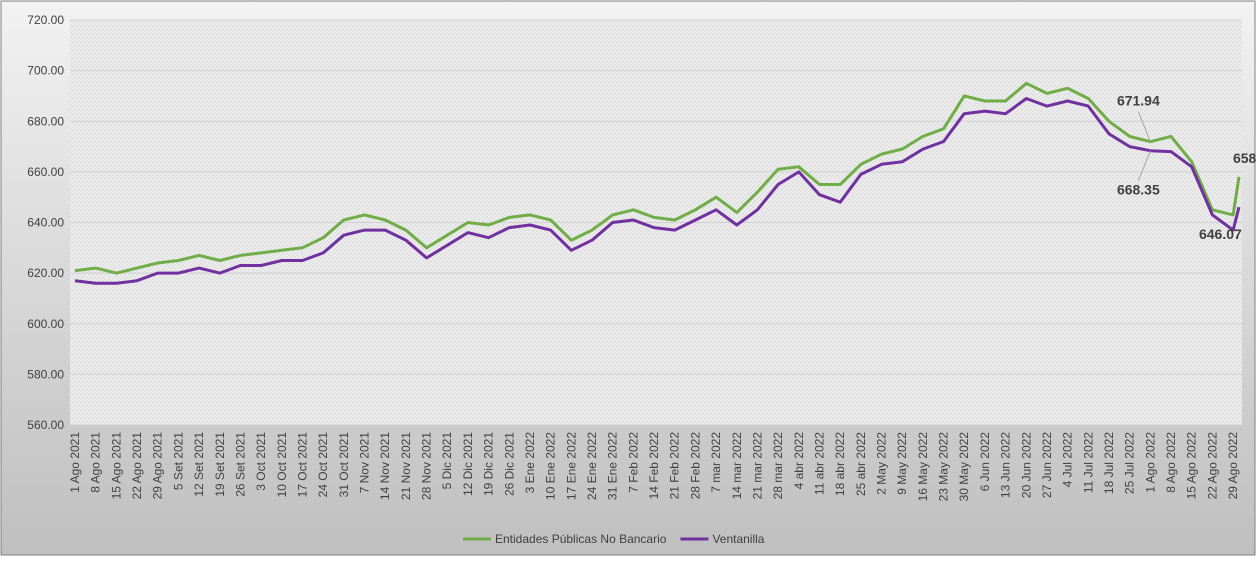 The image size is (1256, 561). What do you see at coordinates (551, 466) in the screenshot?
I see `x-tick-label: 10 Ene 2022` at bounding box center [551, 466].